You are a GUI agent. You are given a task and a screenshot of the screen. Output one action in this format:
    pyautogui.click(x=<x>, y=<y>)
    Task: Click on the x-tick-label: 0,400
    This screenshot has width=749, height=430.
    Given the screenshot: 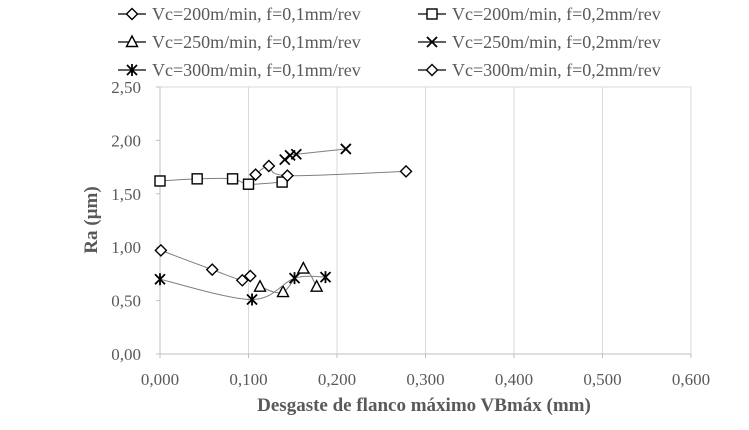 What is the action you would take?
    pyautogui.click(x=514, y=379)
    